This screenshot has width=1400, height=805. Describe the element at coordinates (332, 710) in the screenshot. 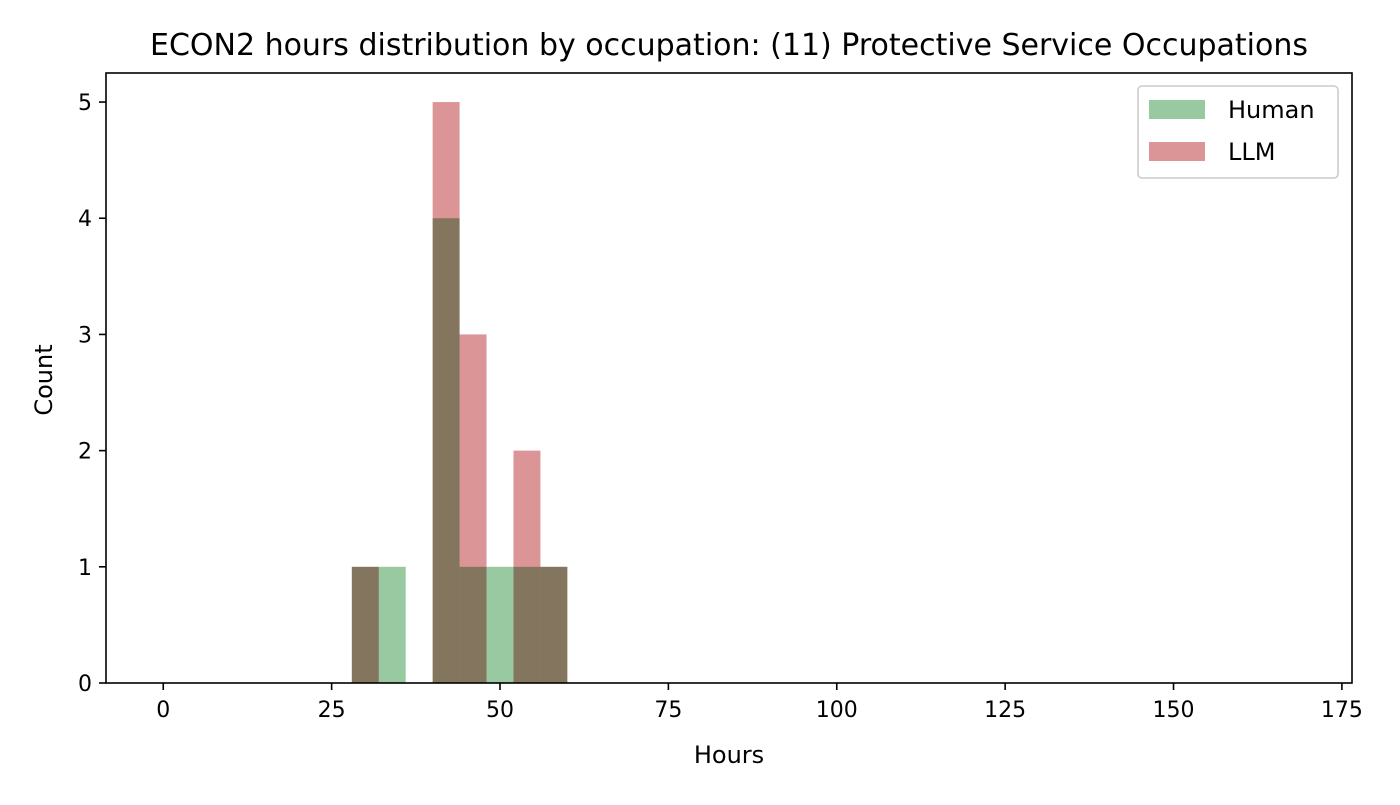

I see `x-tick-label-25: 25` at that location.